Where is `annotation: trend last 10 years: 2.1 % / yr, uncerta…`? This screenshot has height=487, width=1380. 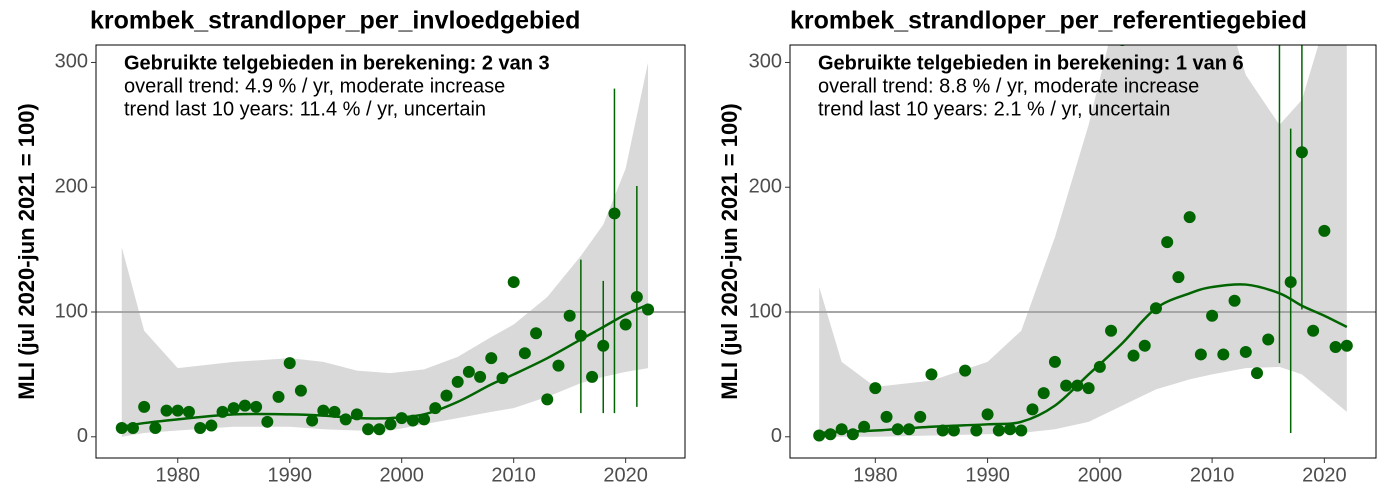 annotation: trend last 10 years: 2.1 % / yr, uncerta… is located at coordinates (994, 109).